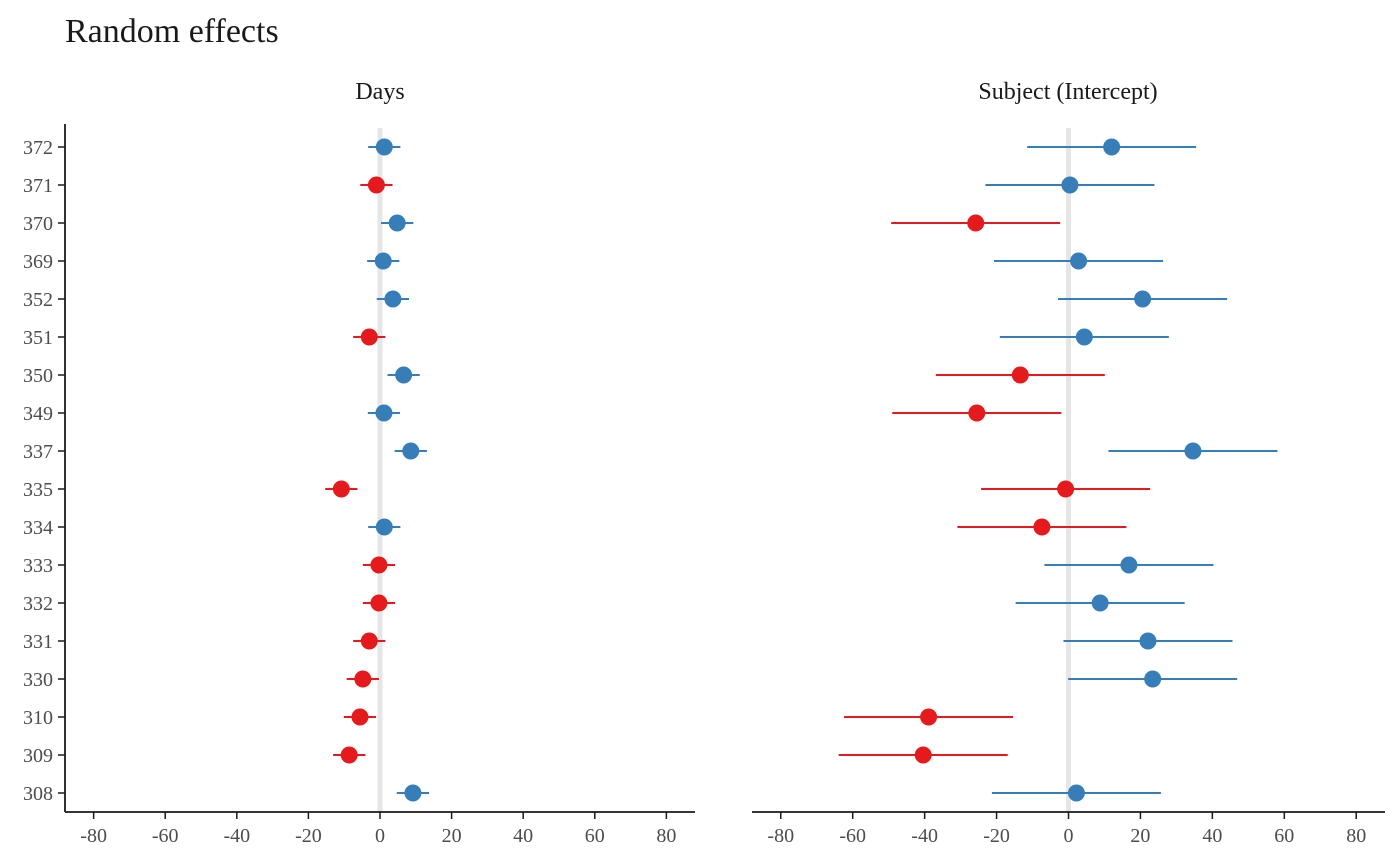  What do you see at coordinates (38, 756) in the screenshot?
I see `y-tick-label: 309` at bounding box center [38, 756].